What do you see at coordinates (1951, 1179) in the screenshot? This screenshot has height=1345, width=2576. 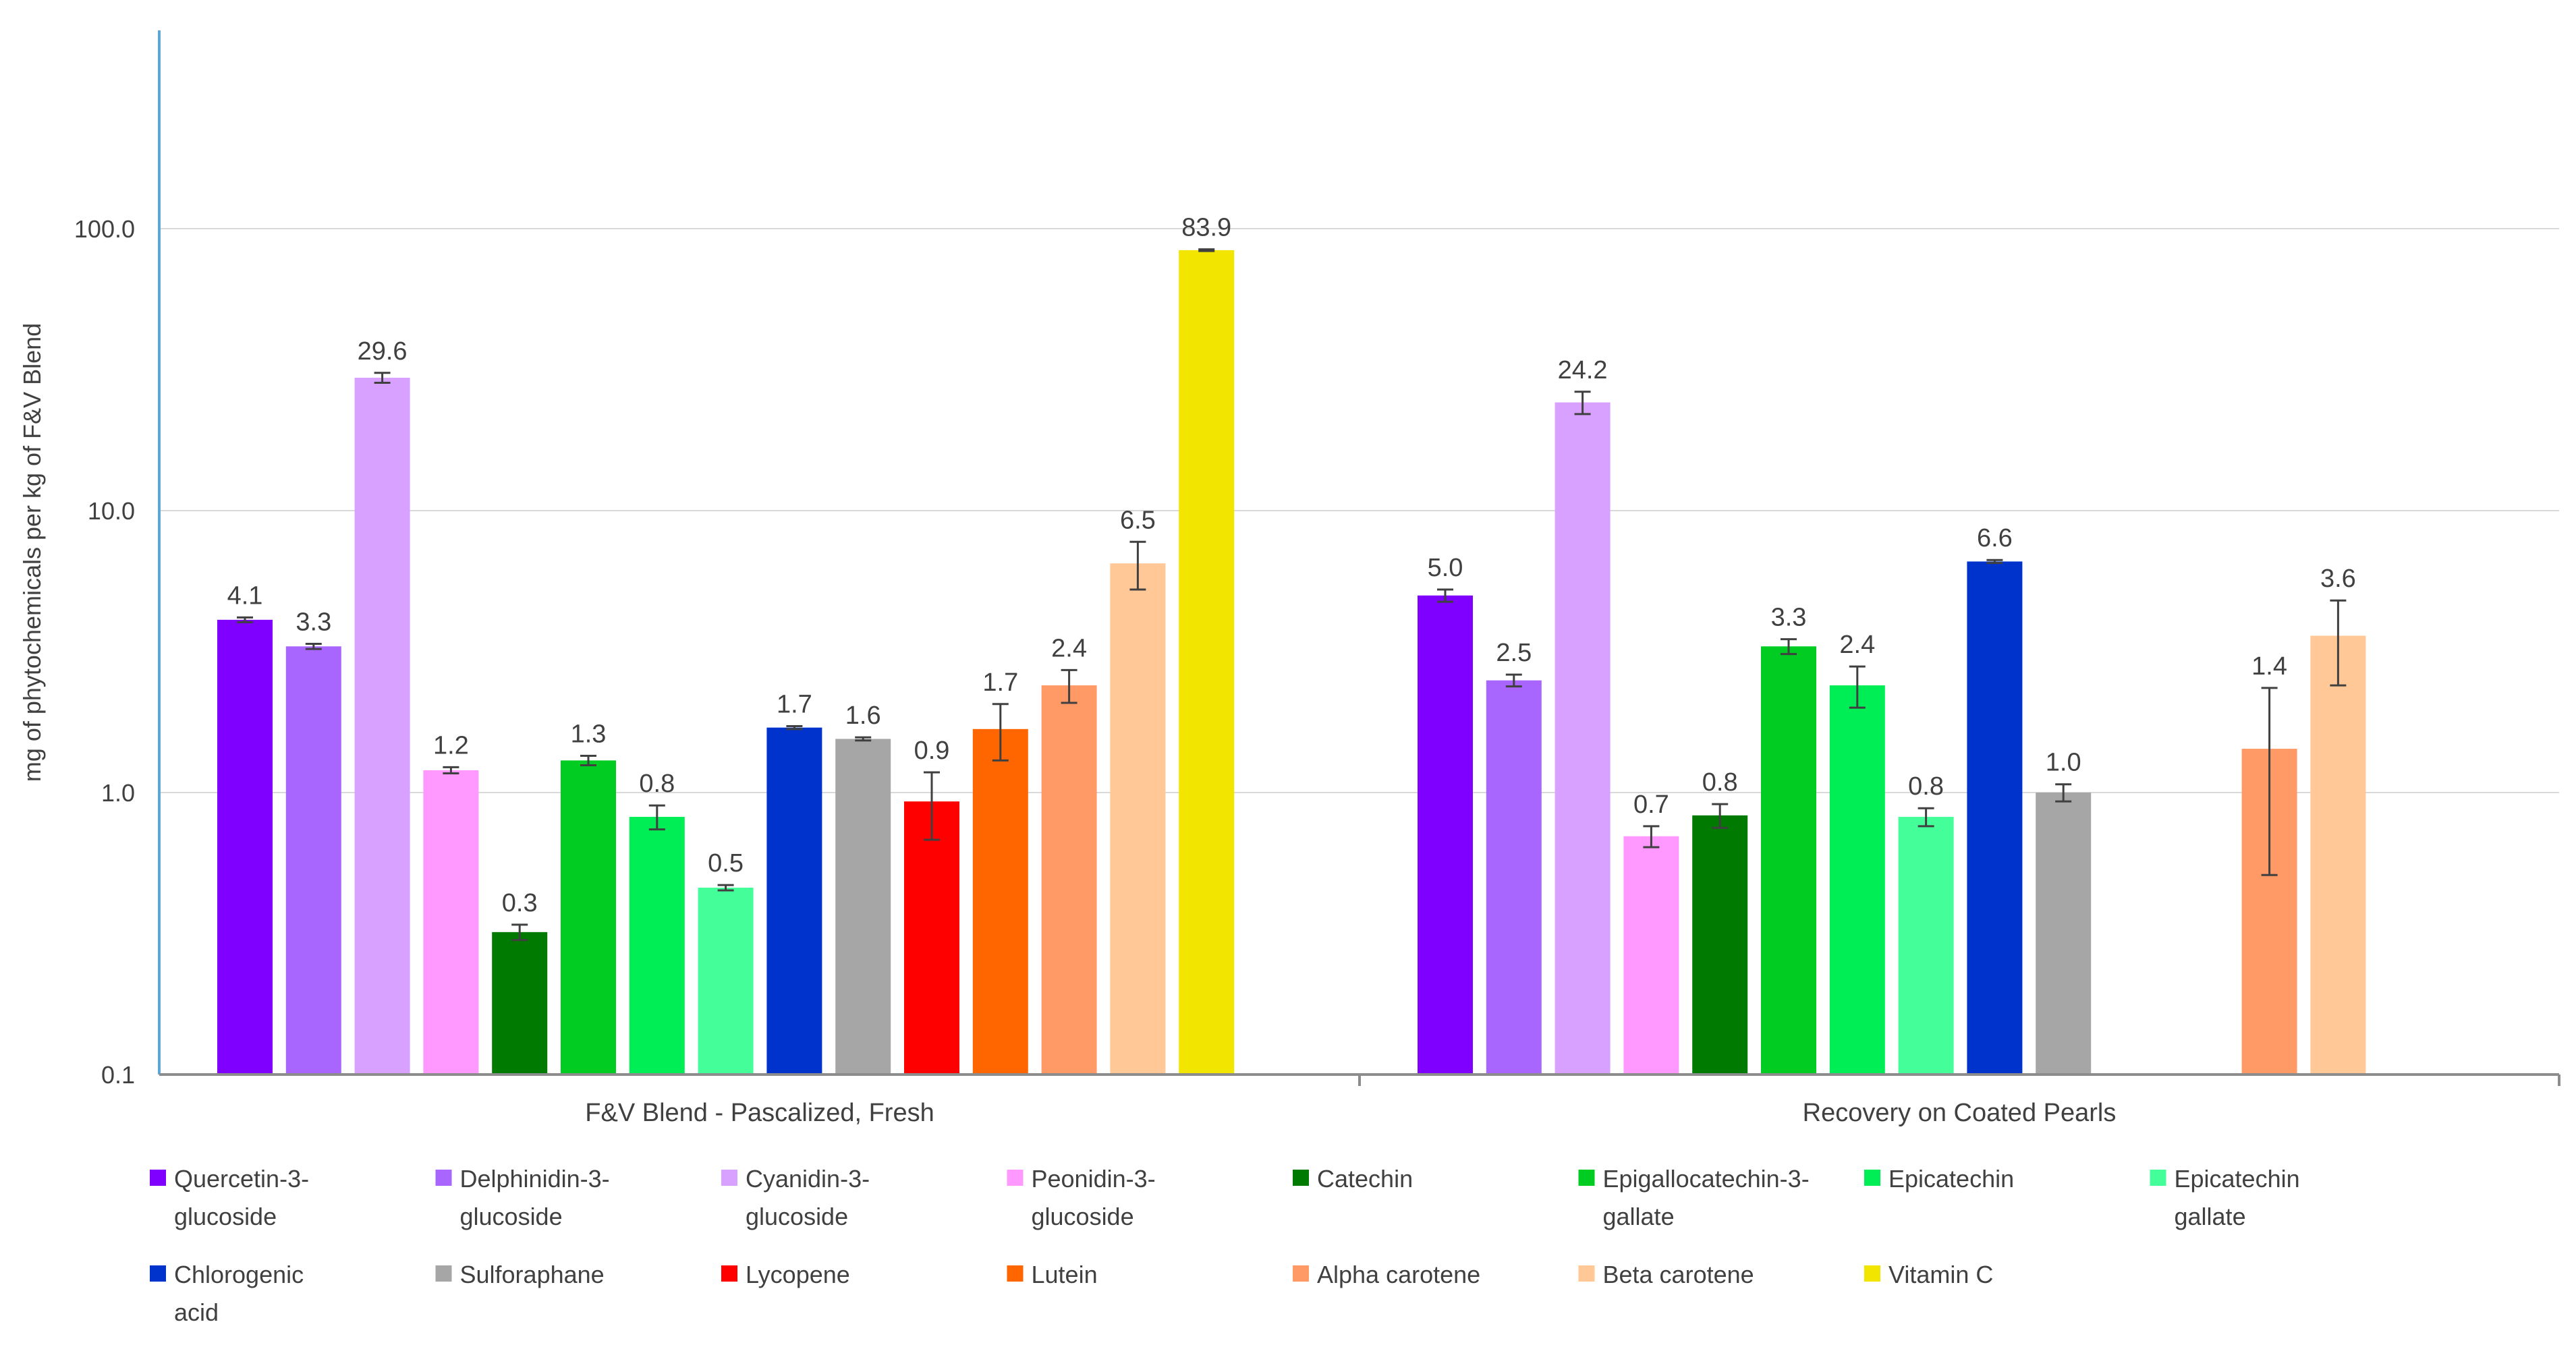 I see `legend-label: Epicatechin` at bounding box center [1951, 1179].